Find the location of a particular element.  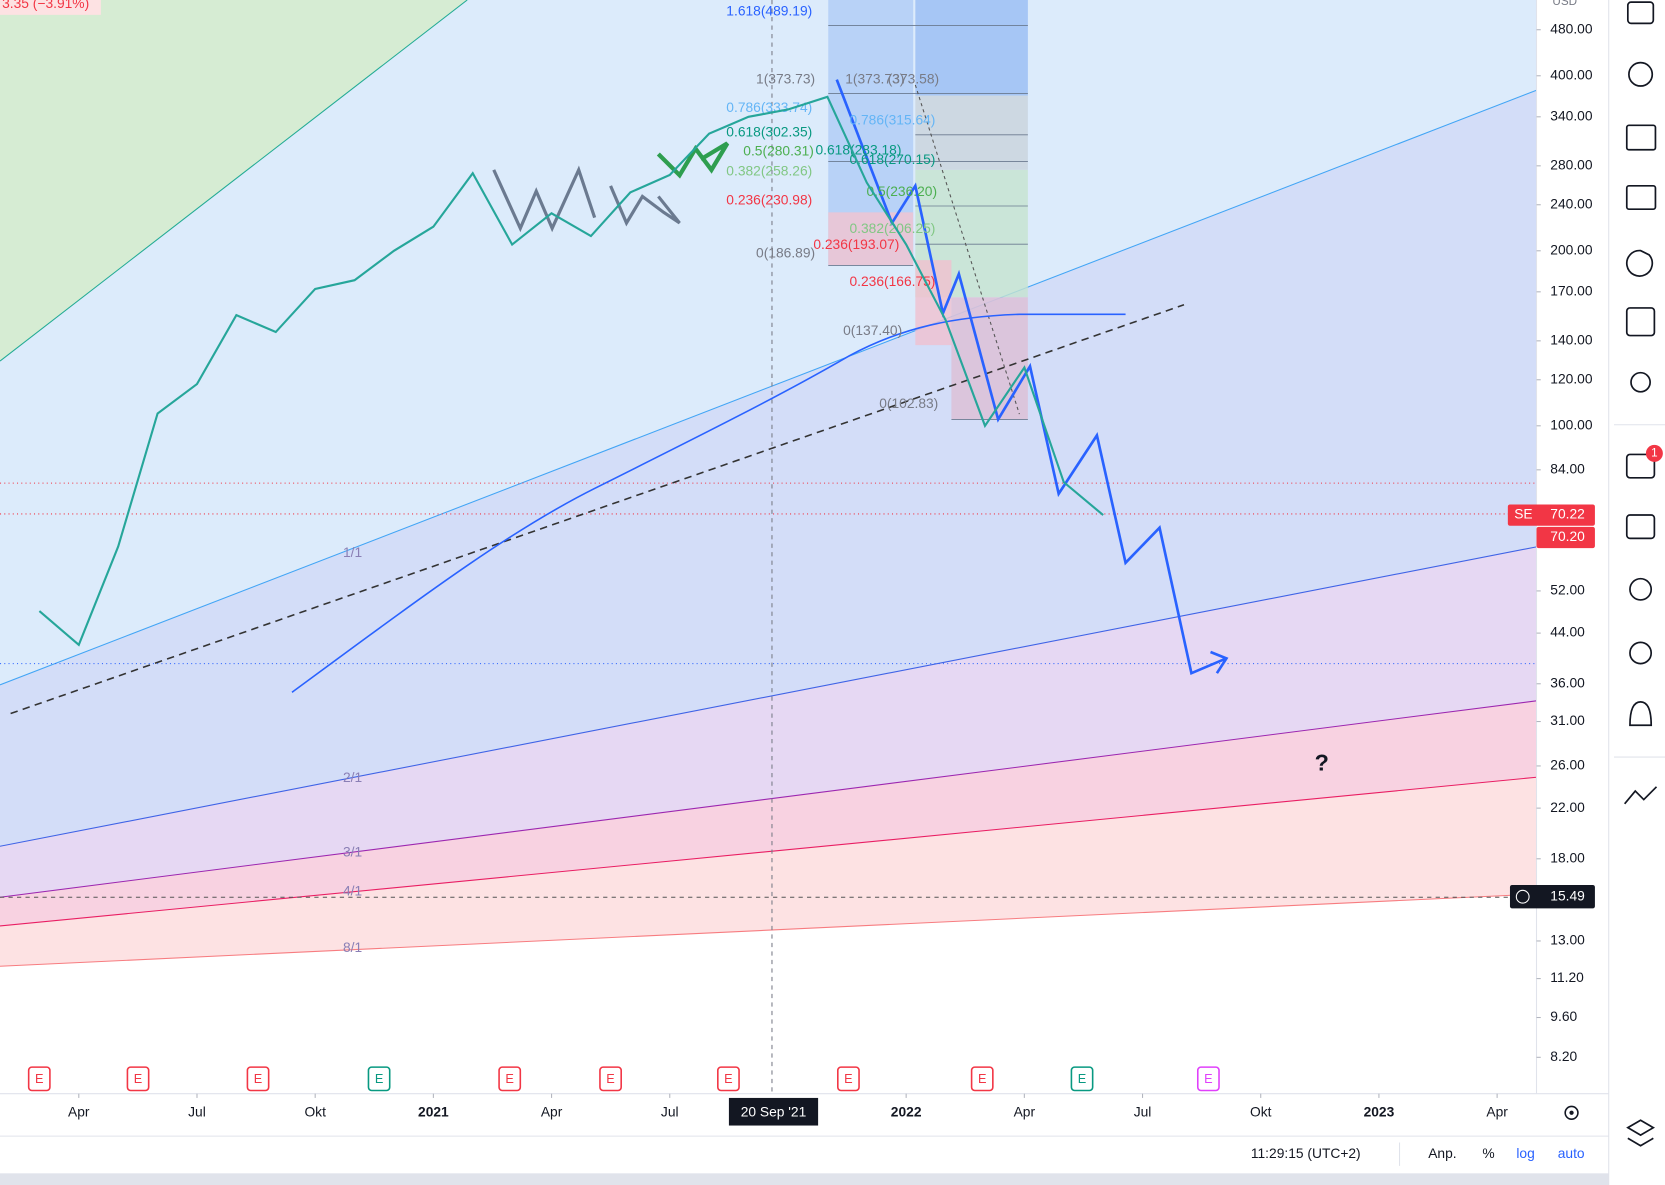

y-tick-label: 200.00 is located at coordinates (1571, 249).